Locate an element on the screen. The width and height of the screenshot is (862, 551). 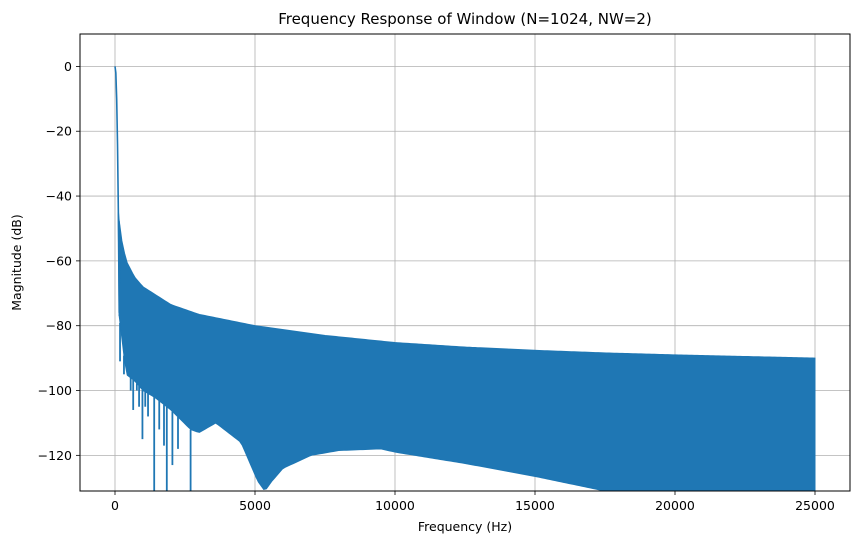
x-tick-label: 10000 is located at coordinates (395, 505).